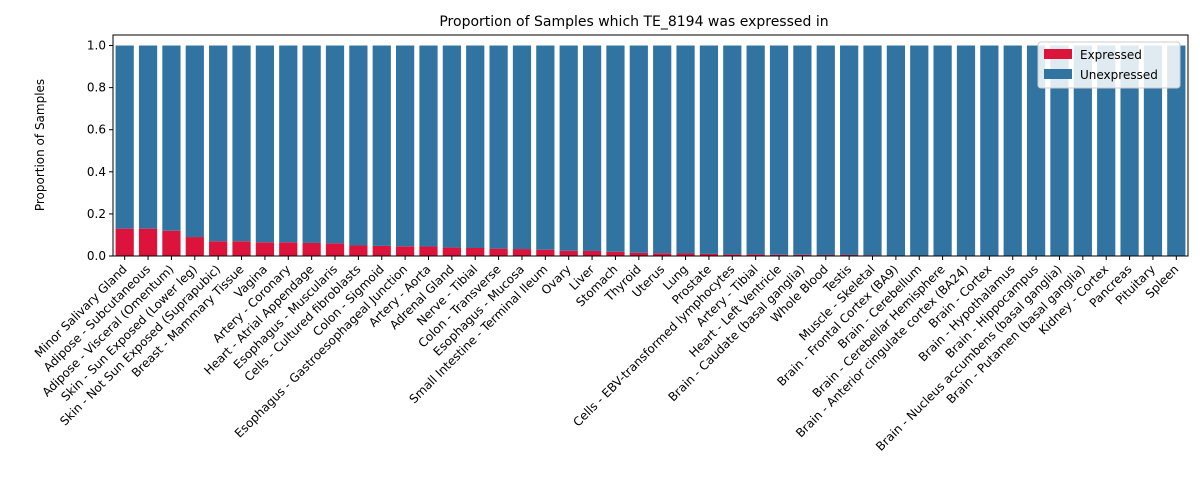 This screenshot has height=500, width=1200. Describe the element at coordinates (96, 88) in the screenshot. I see `y-tick-label: 0.8` at that location.